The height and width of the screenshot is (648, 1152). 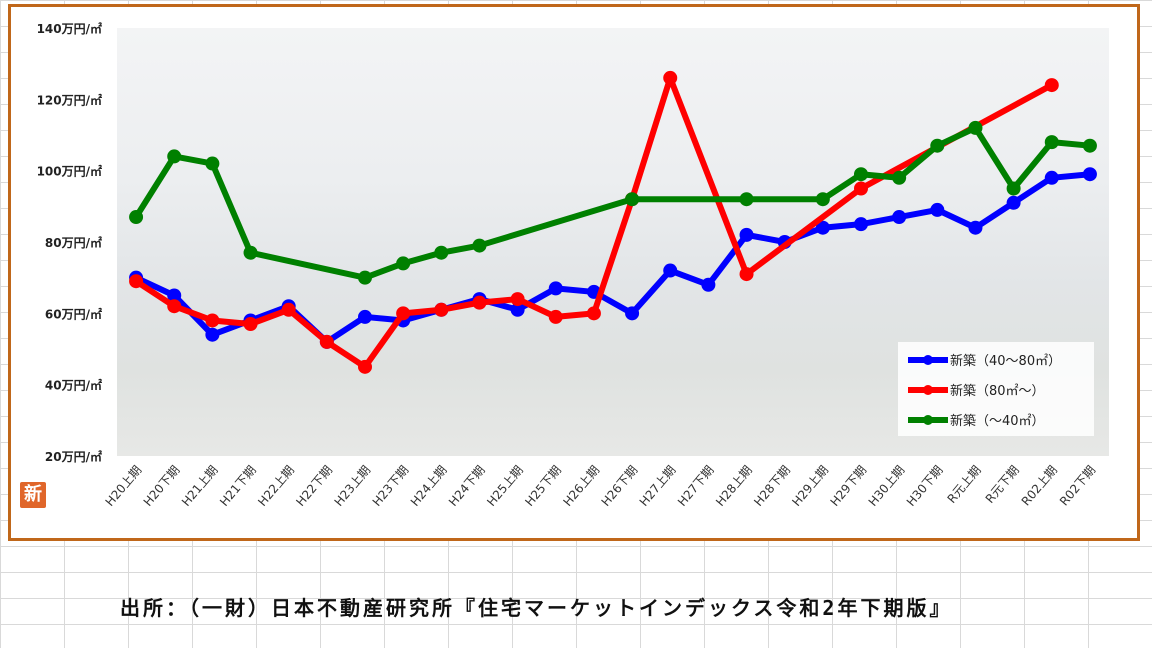 What do you see at coordinates (314, 486) in the screenshot?
I see `x-tick-label: H22下期` at bounding box center [314, 486].